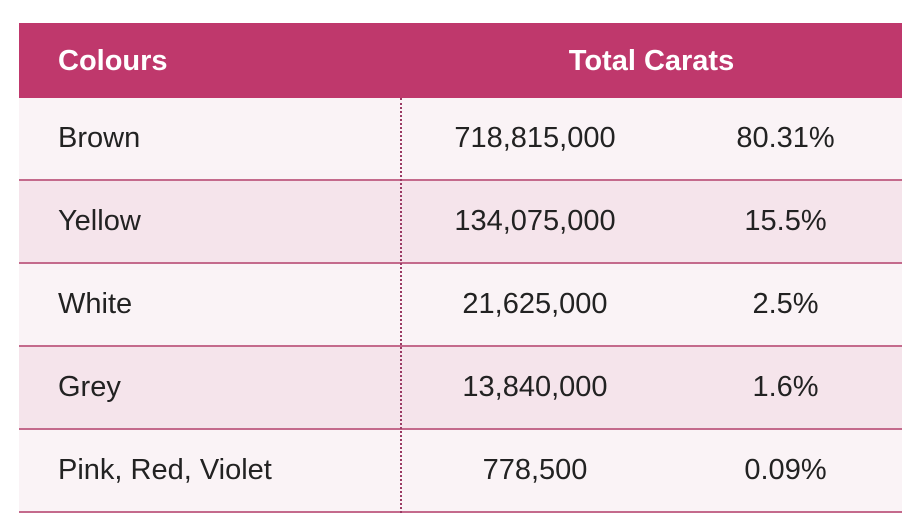  Describe the element at coordinates (535, 221) in the screenshot. I see `cell-carats: 134,075,000` at that location.